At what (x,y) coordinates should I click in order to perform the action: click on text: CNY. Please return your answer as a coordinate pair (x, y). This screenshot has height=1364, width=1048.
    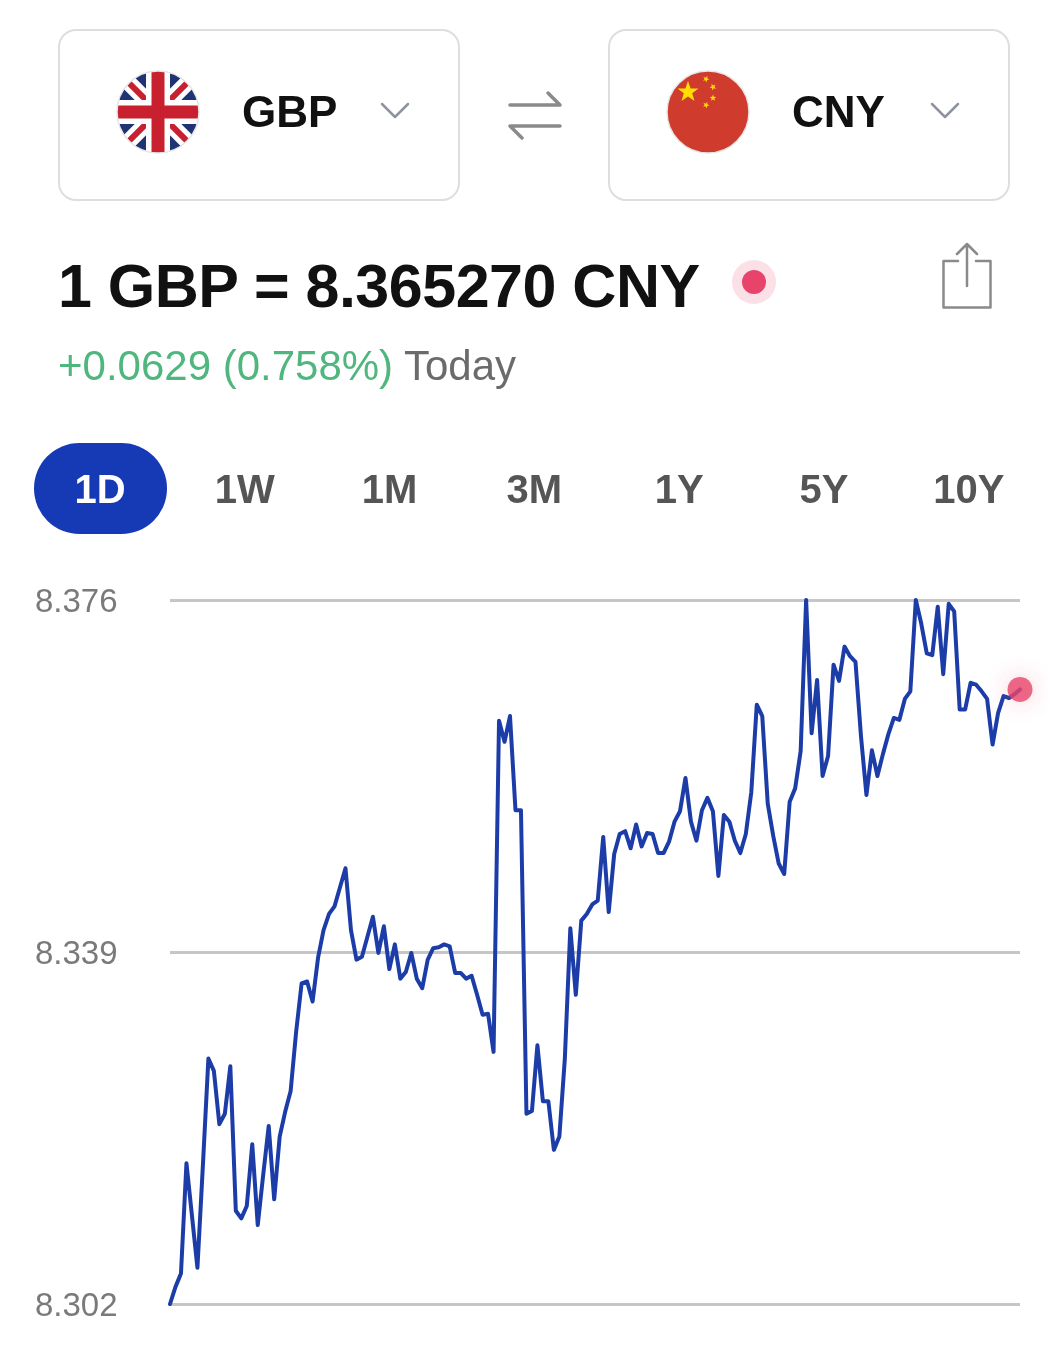
    Looking at the image, I should click on (838, 111).